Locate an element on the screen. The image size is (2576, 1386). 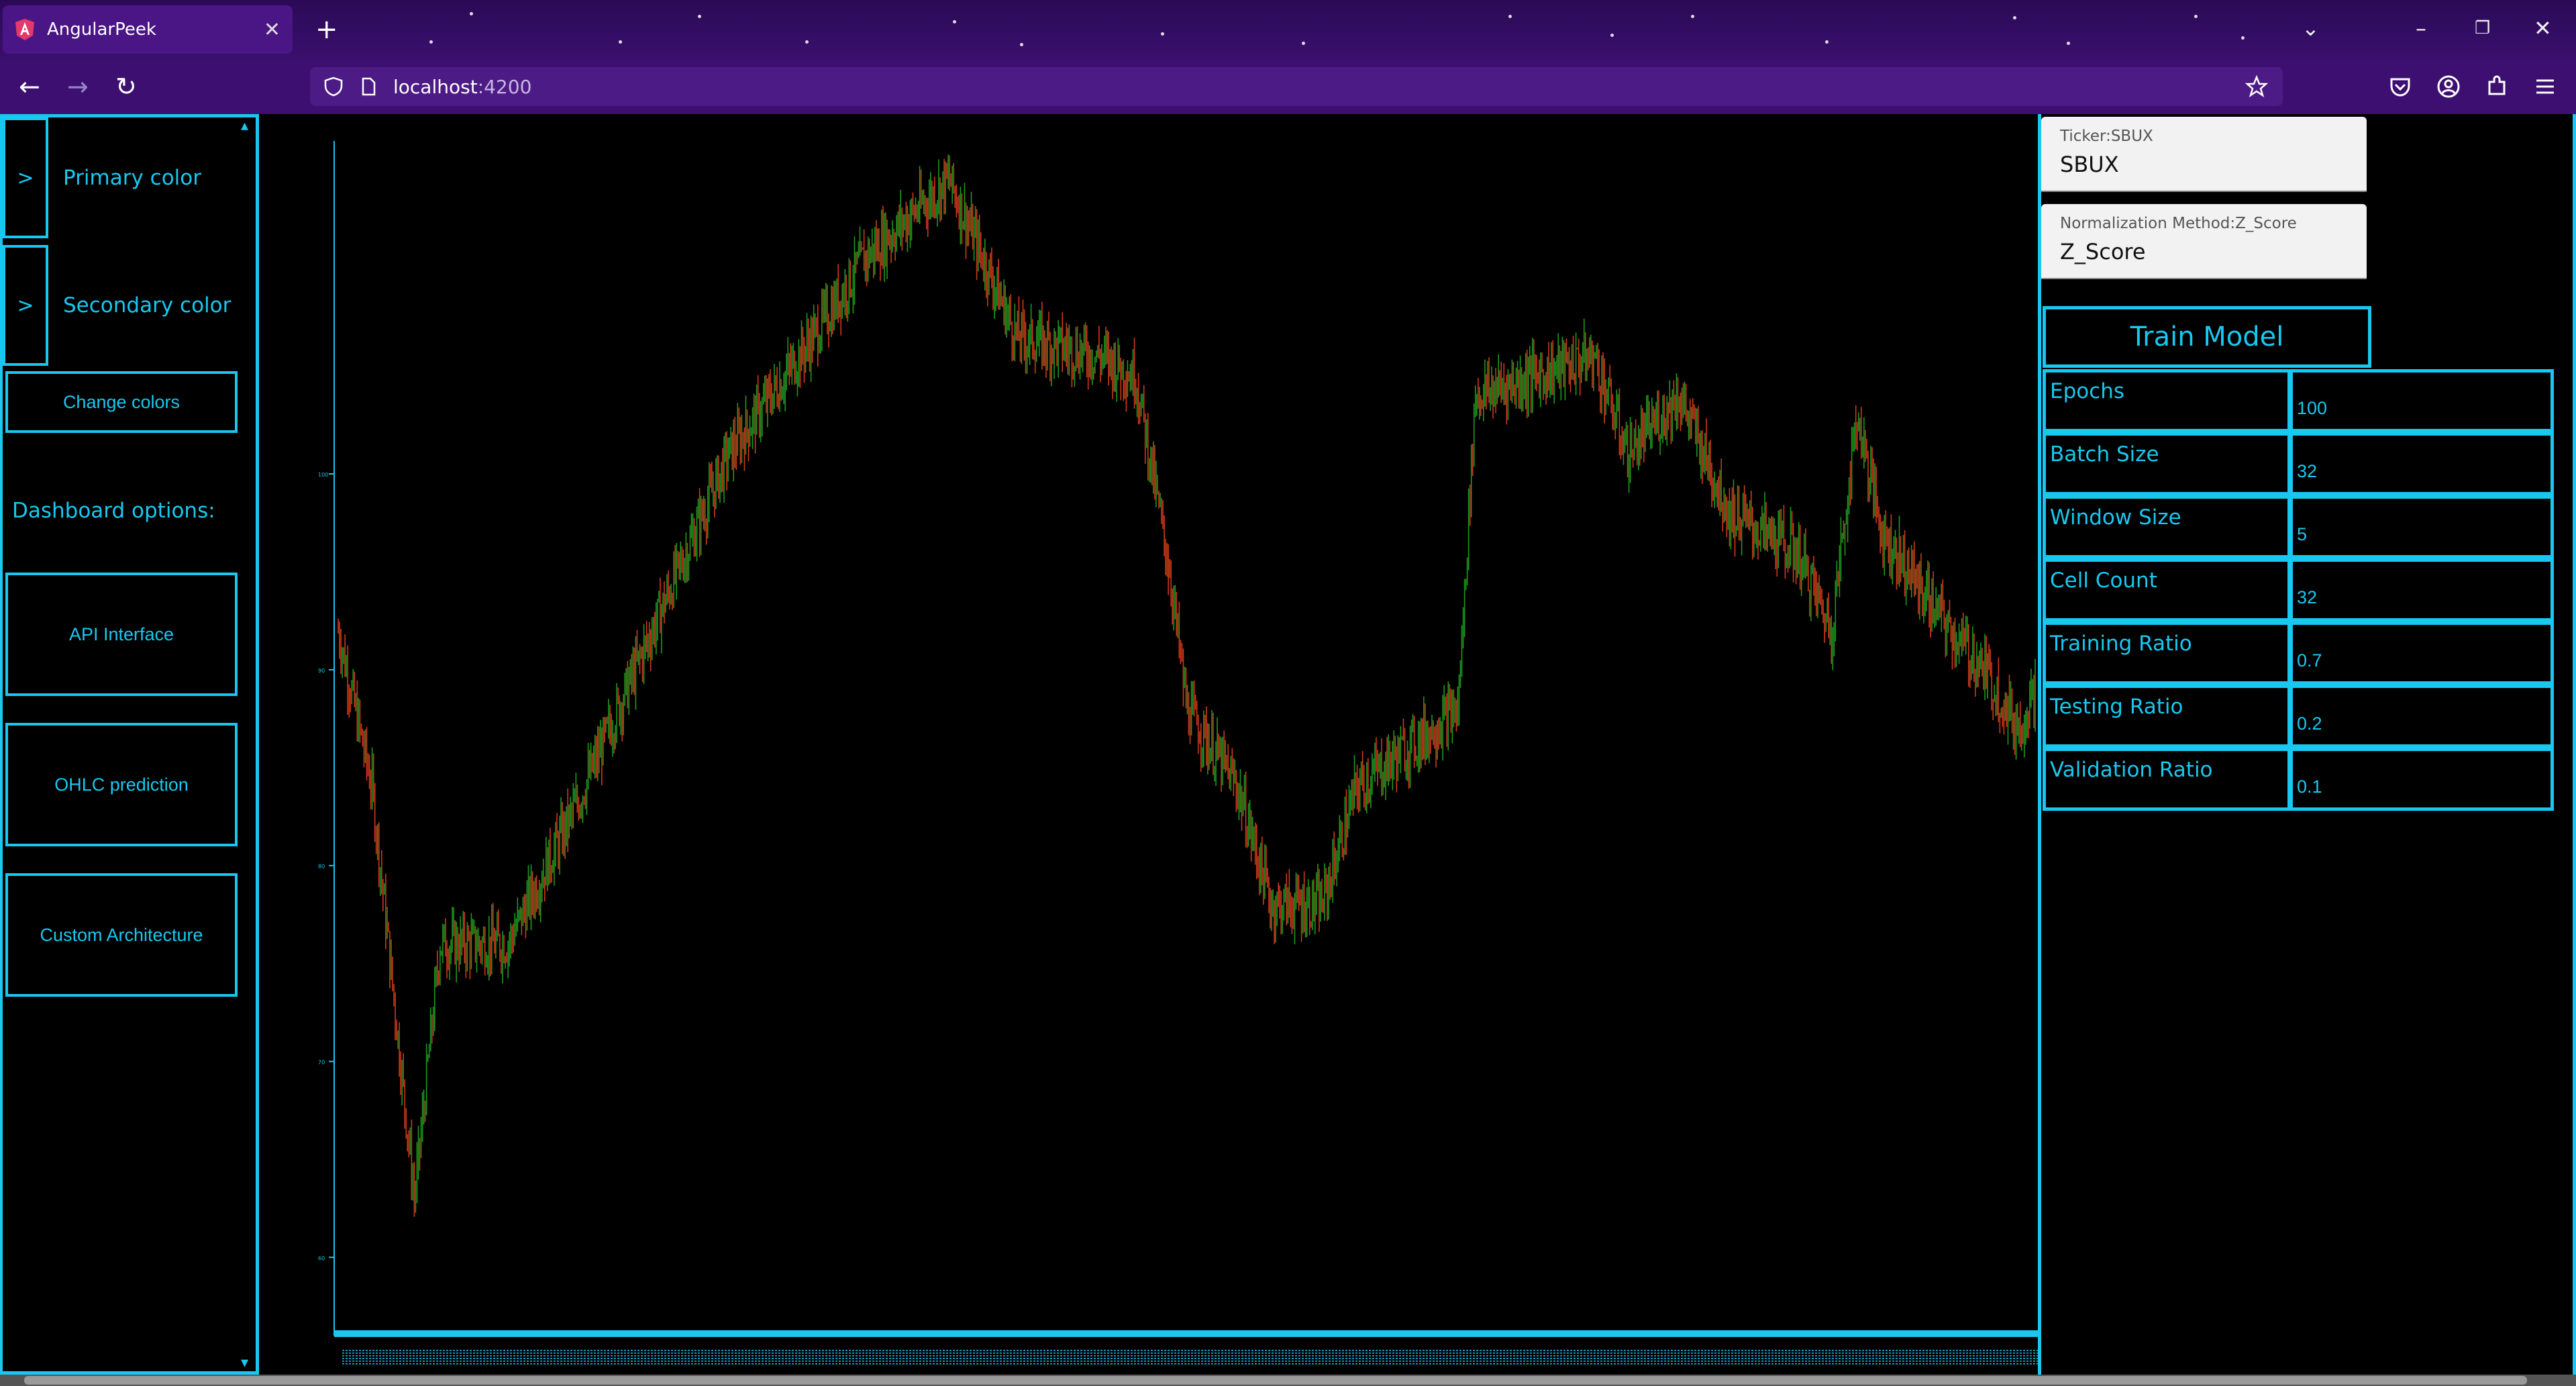
sidebar-scrollbar: ▴ ▾ is located at coordinates (247, 744).